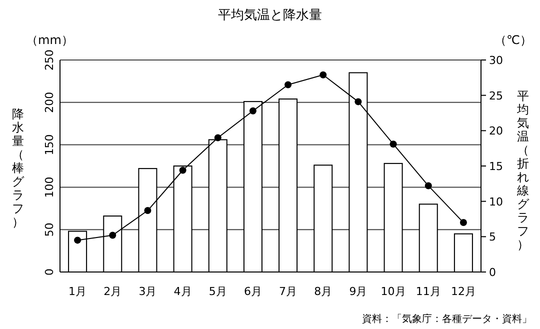 The width and height of the screenshot is (540, 329). What do you see at coordinates (147, 291) in the screenshot?
I see `x-tick-label: 3月` at bounding box center [147, 291].